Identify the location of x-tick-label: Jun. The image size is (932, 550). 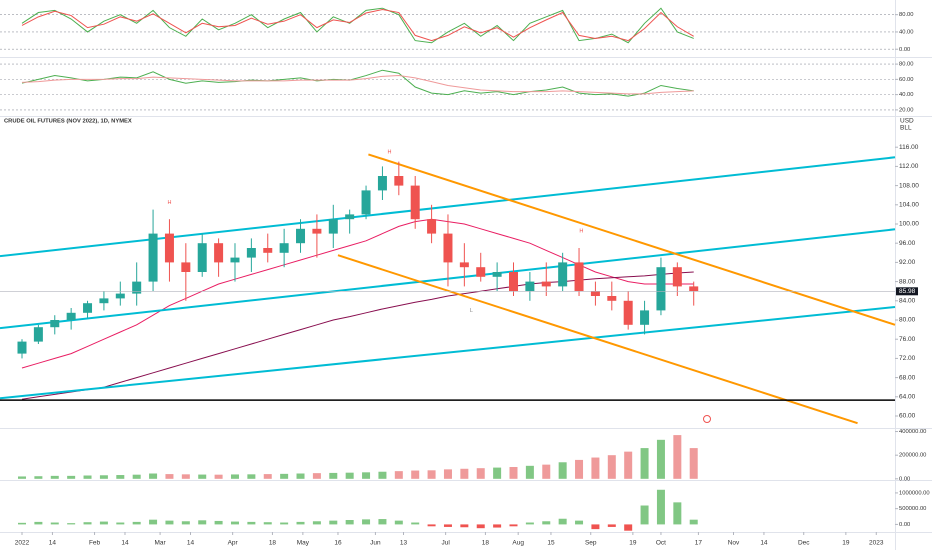
(375, 543).